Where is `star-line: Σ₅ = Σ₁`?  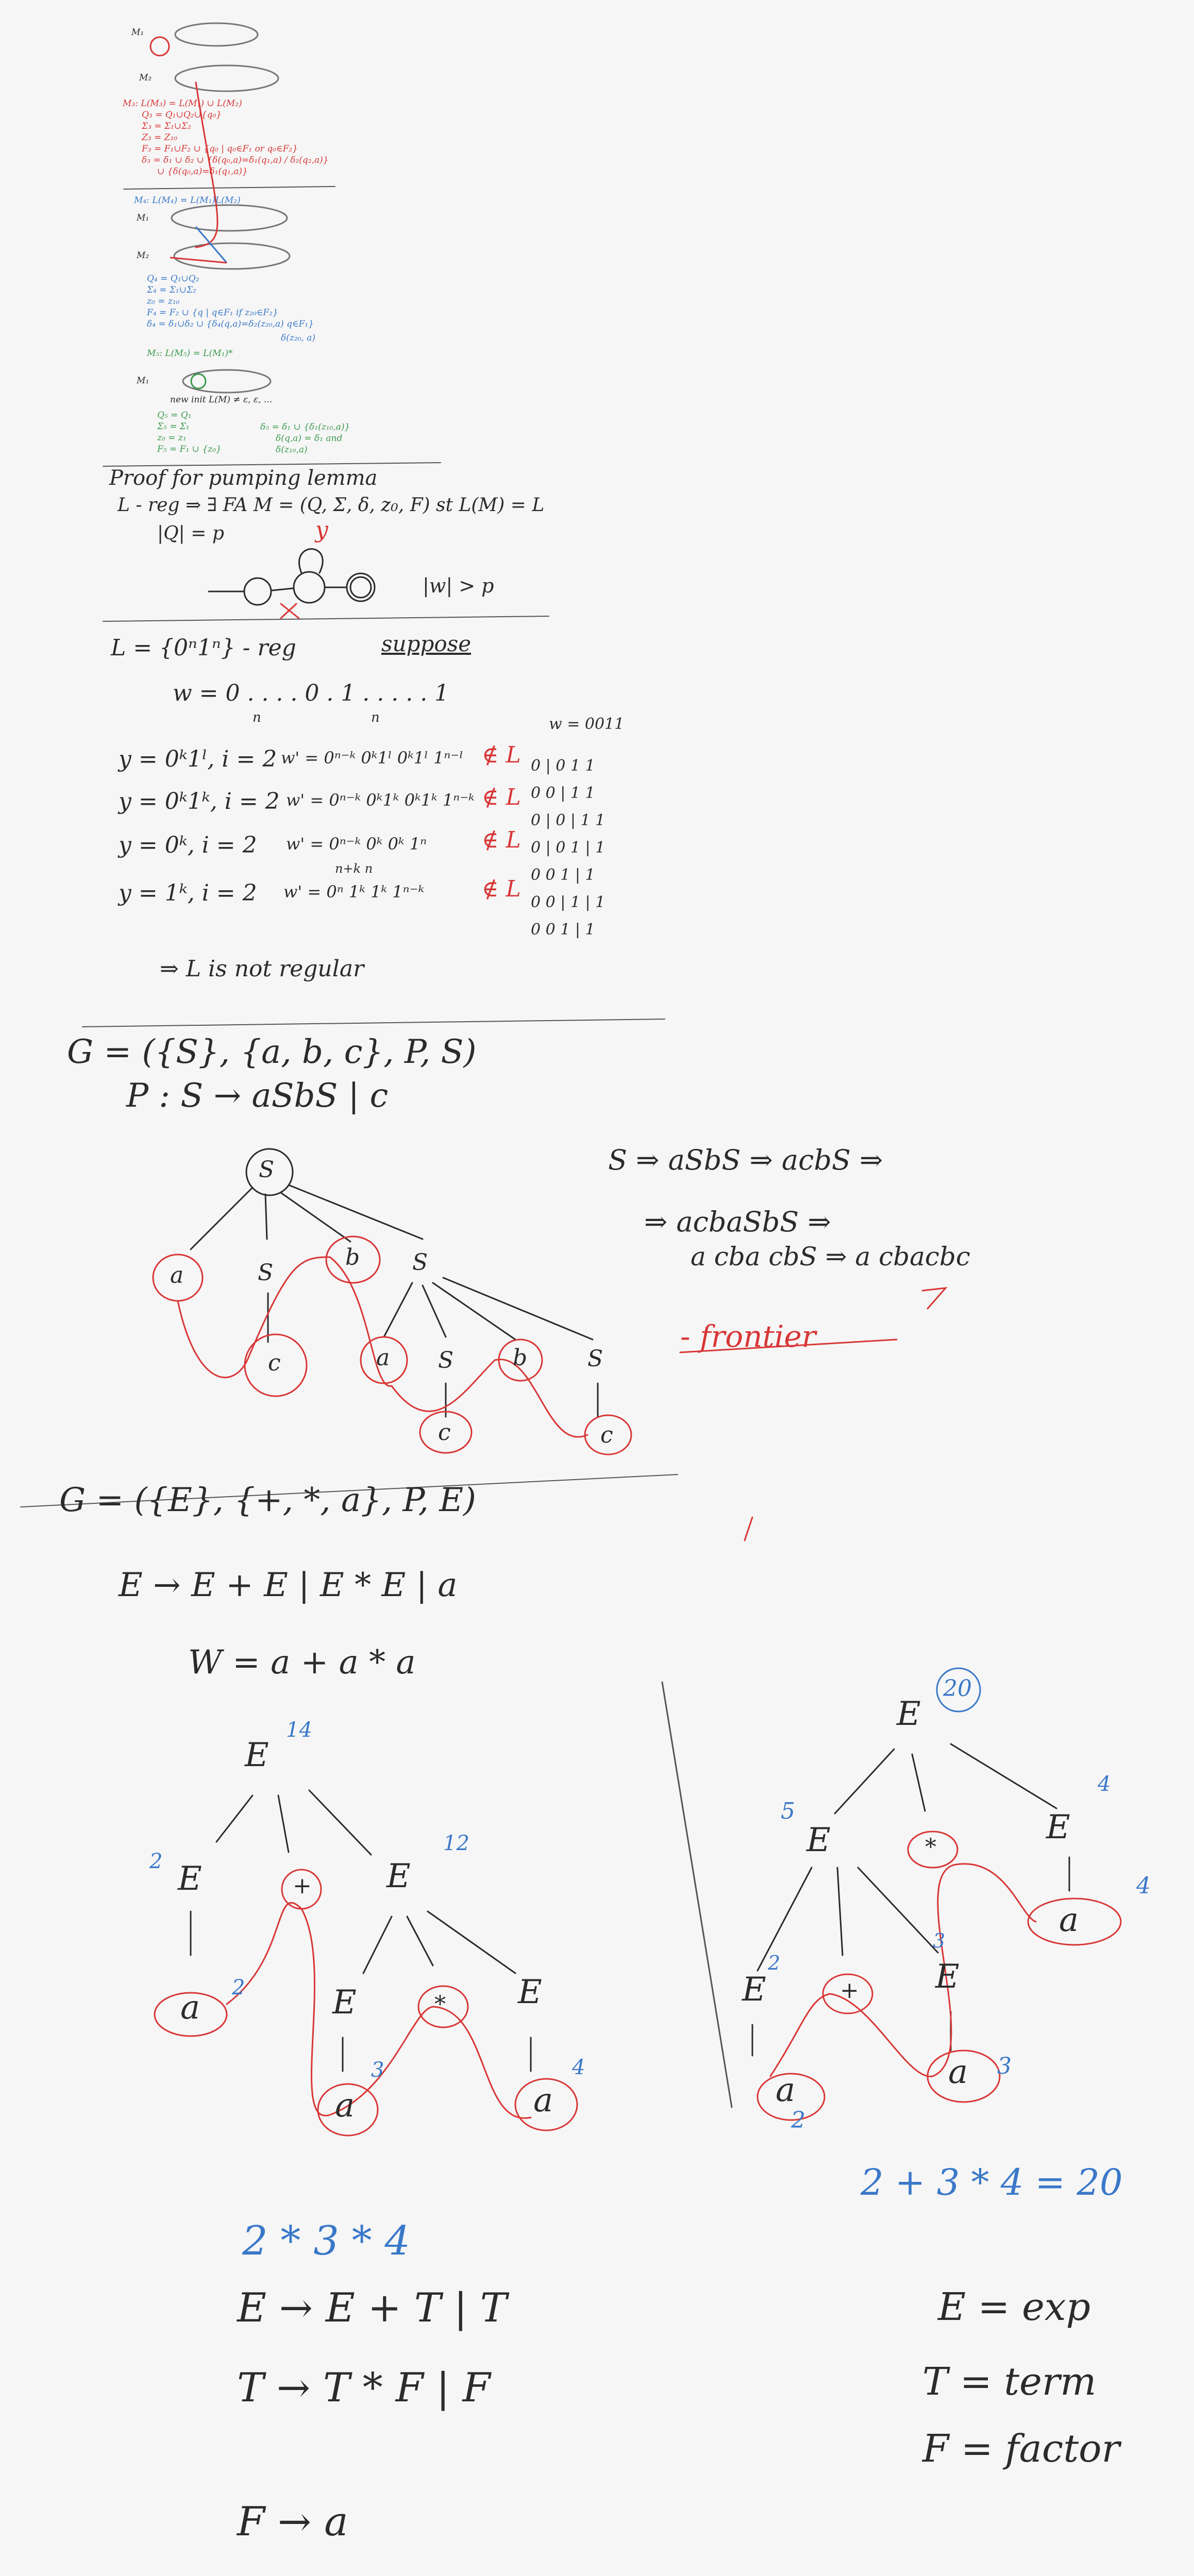
star-line: Σ₅ = Σ₁ is located at coordinates (173, 426).